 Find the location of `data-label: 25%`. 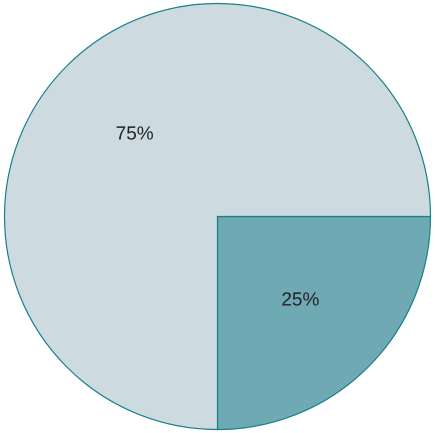

data-label: 25% is located at coordinates (300, 299).